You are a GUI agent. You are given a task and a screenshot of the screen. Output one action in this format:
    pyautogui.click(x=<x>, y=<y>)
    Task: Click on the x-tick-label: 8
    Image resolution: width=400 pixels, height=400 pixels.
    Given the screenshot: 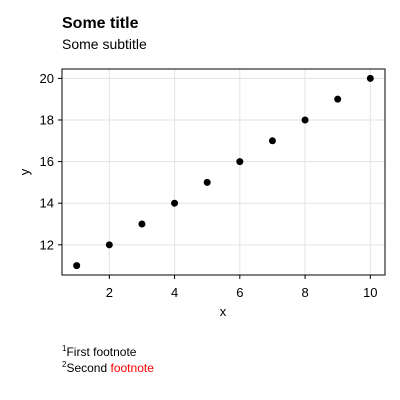 What is the action you would take?
    pyautogui.click(x=304, y=292)
    